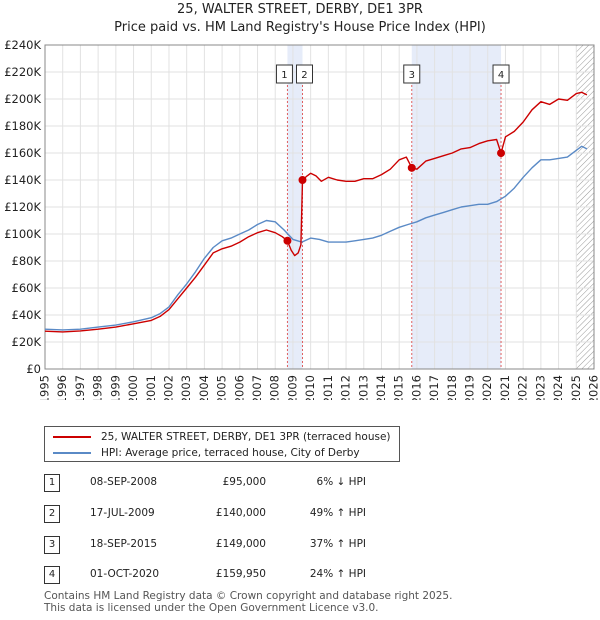 Image resolution: width=600 pixels, height=620 pixels. I want to click on marker-badge-label: 2, so click(304, 75).